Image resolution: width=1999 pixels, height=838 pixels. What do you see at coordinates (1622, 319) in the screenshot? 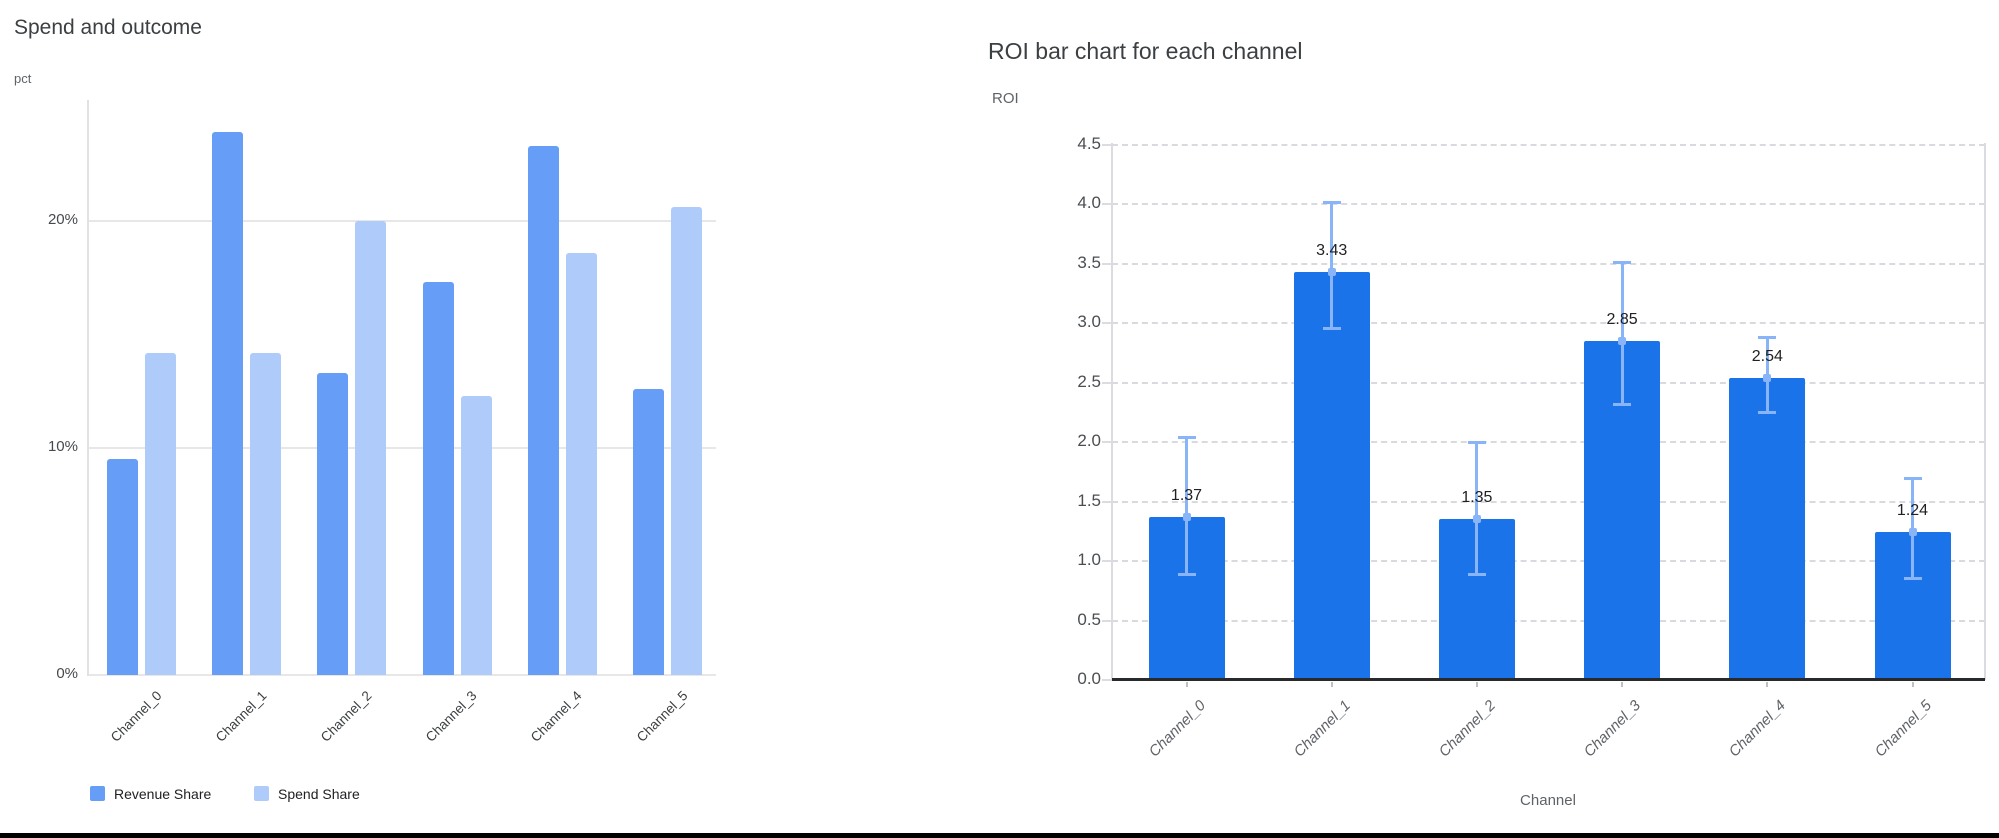
I see `bar-value-label: 2.85` at bounding box center [1622, 319].